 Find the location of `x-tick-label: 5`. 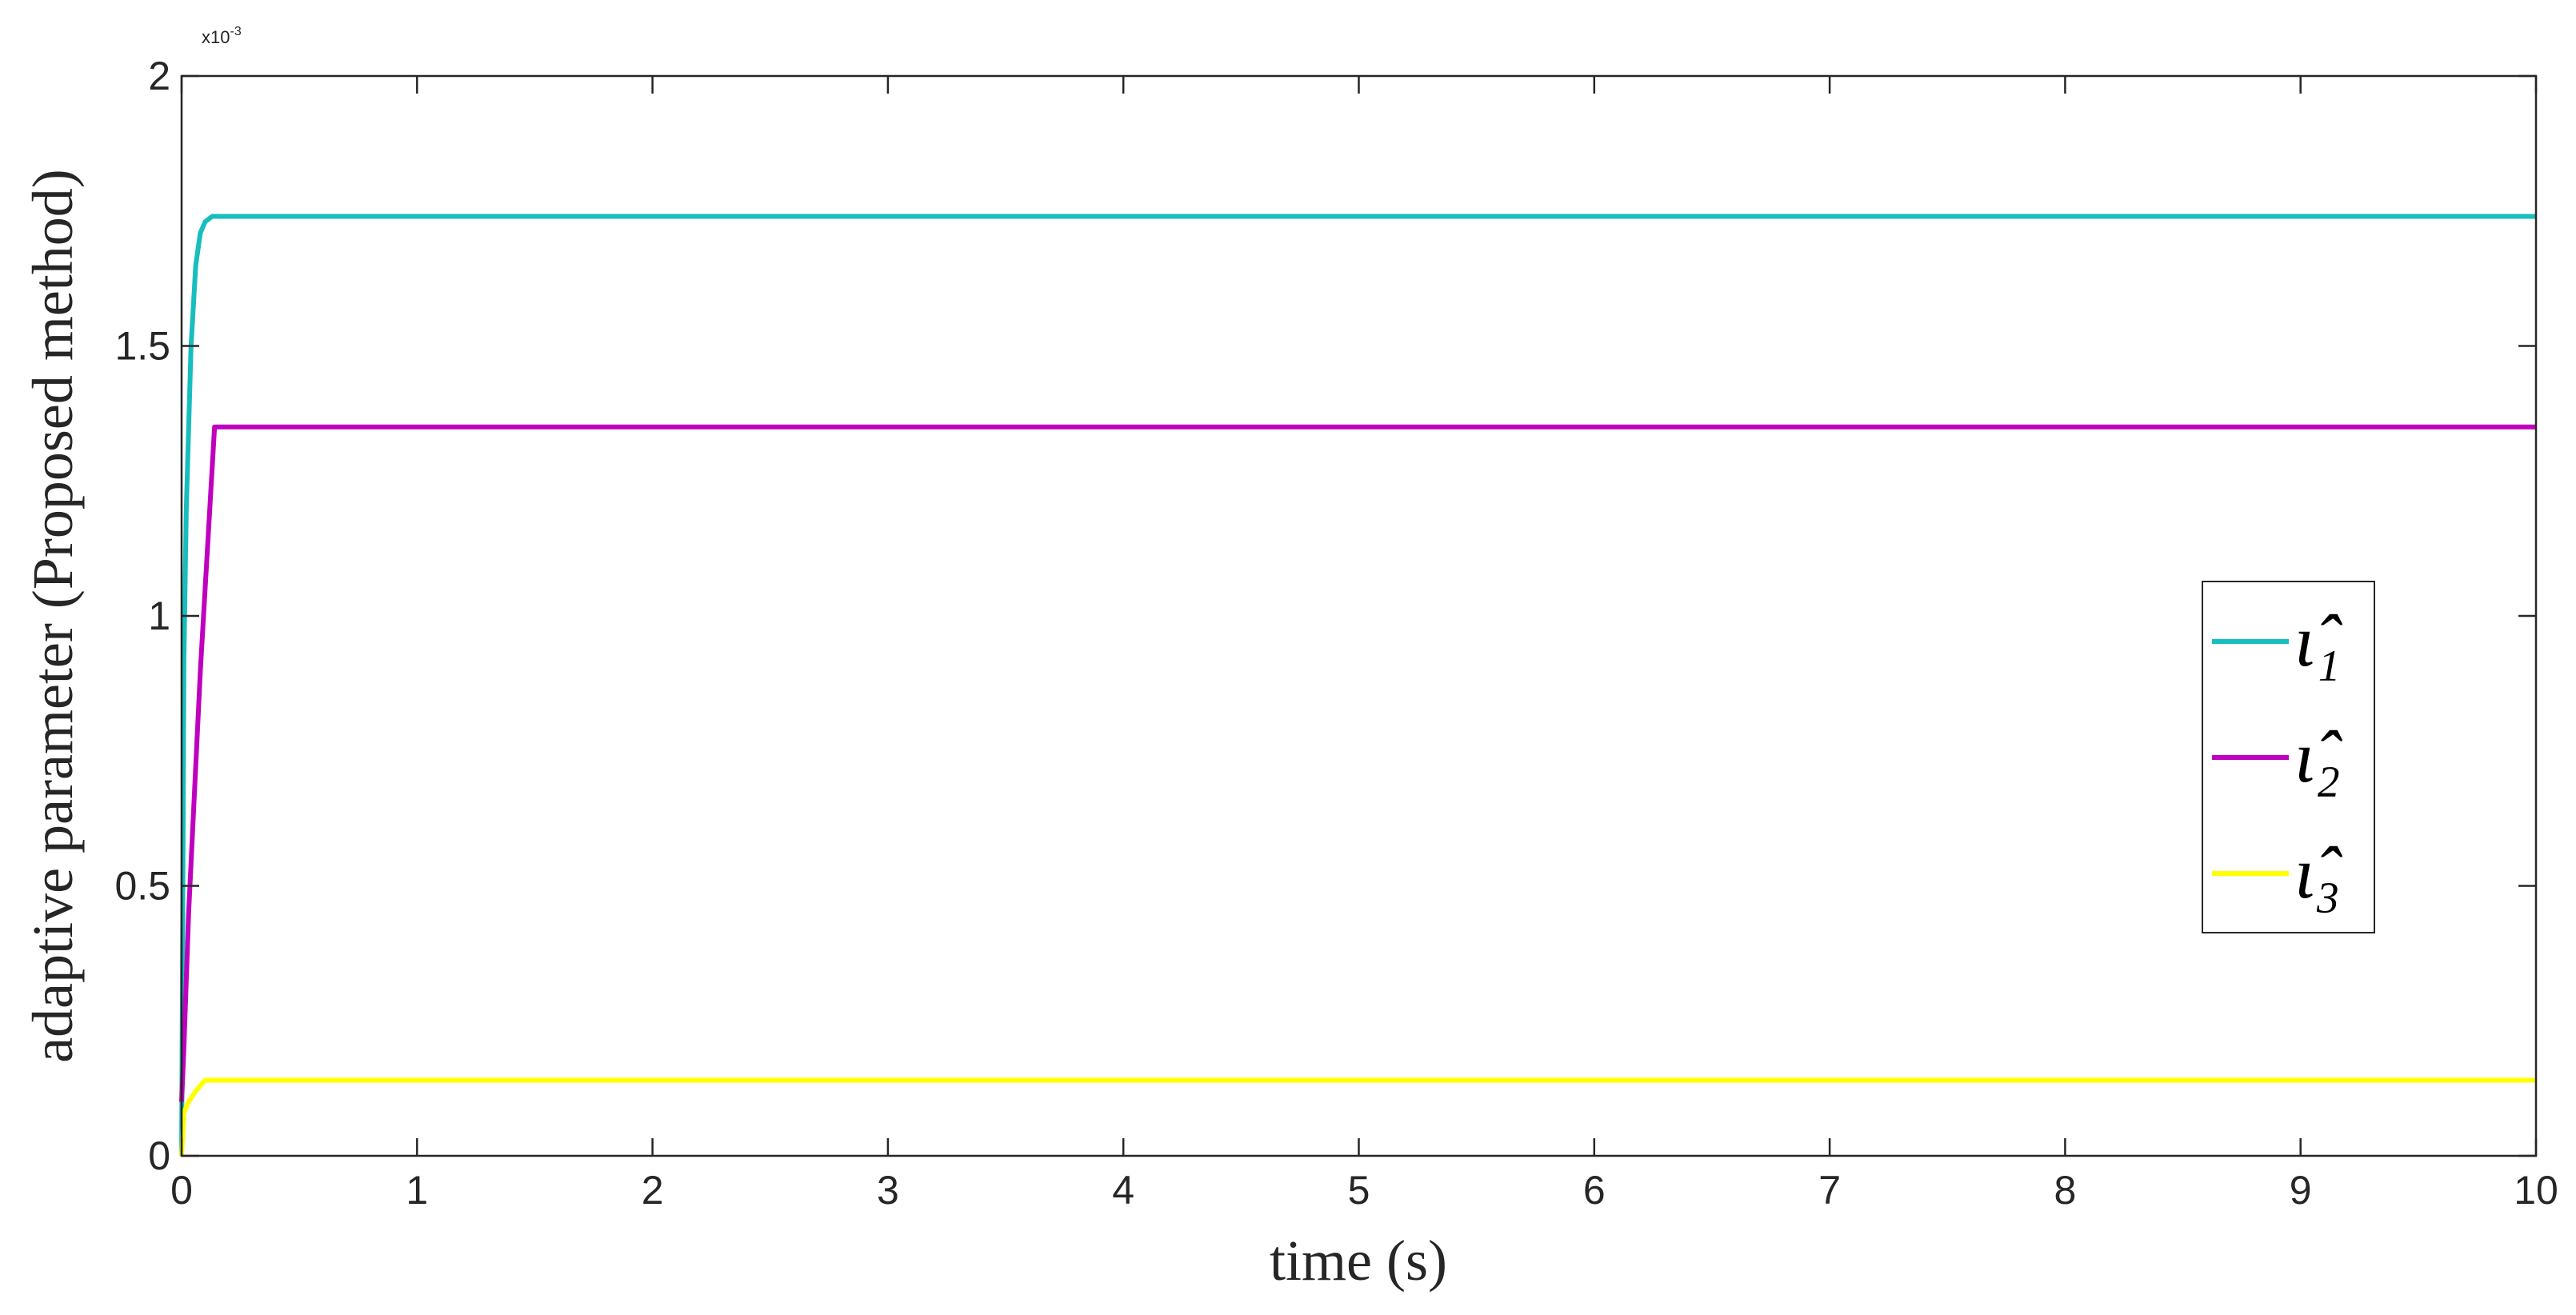

x-tick-label: 5 is located at coordinates (1359, 1190).